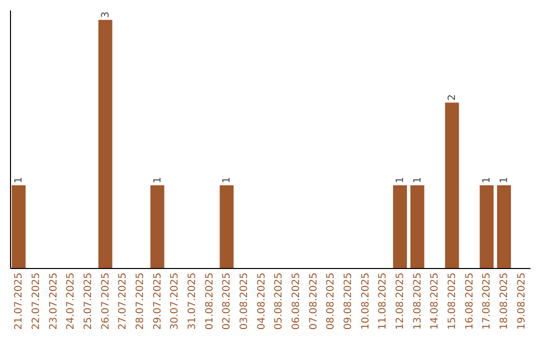 The height and width of the screenshot is (340, 540). What do you see at coordinates (348, 301) in the screenshot?
I see `x-tick-label: 09.08.2025` at bounding box center [348, 301].